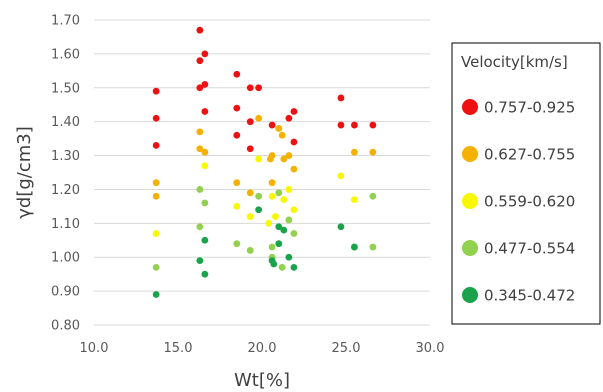  Describe the element at coordinates (65, 326) in the screenshot. I see `y-tick-label: 0.80` at that location.